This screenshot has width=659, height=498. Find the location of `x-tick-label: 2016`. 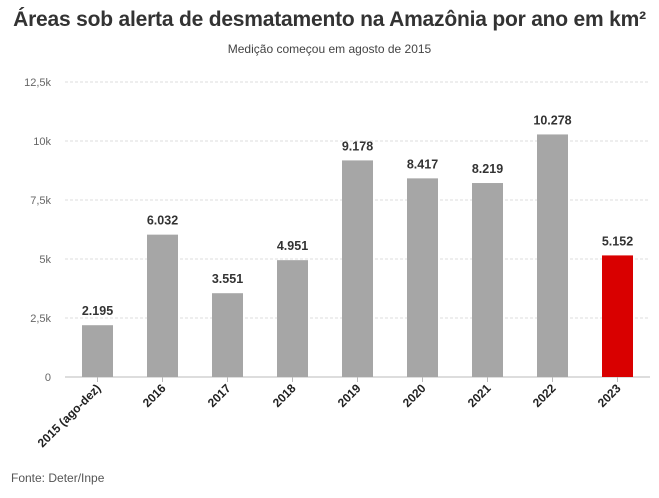

x-tick-label: 2016 is located at coordinates (154, 395).